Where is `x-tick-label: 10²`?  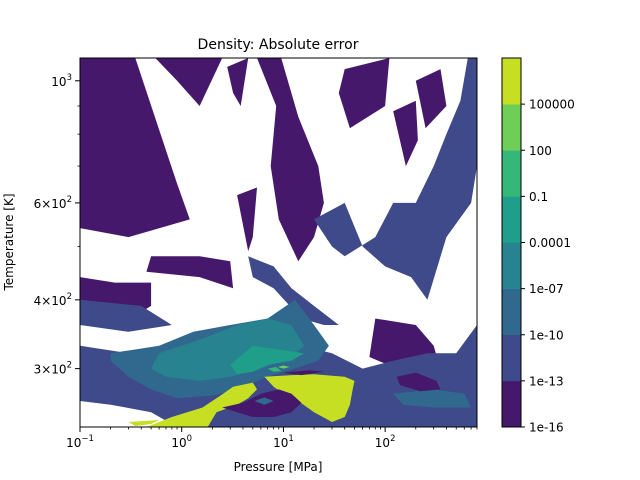
x-tick-label: 10² is located at coordinates (385, 442).